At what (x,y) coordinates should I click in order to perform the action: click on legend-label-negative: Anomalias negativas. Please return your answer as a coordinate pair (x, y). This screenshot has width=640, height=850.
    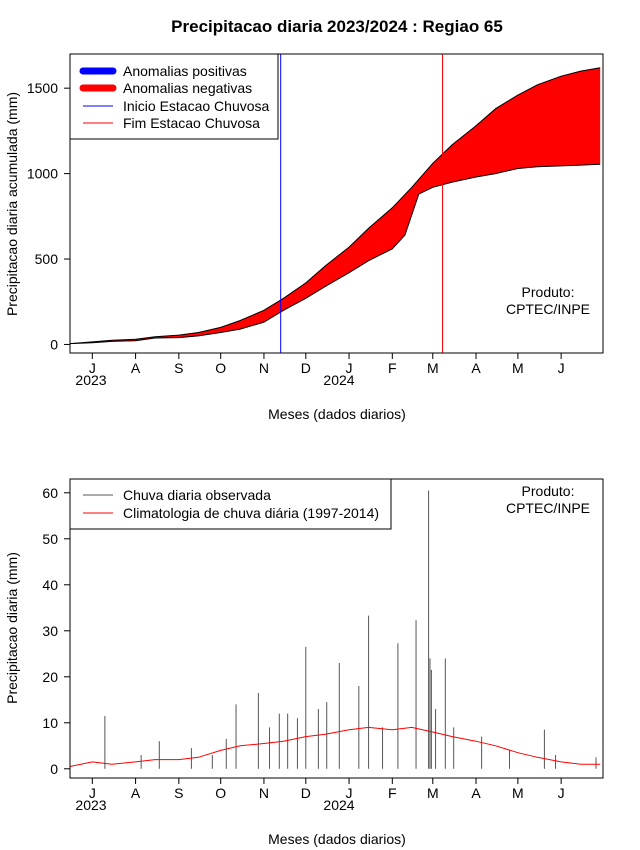
    Looking at the image, I should click on (187, 88).